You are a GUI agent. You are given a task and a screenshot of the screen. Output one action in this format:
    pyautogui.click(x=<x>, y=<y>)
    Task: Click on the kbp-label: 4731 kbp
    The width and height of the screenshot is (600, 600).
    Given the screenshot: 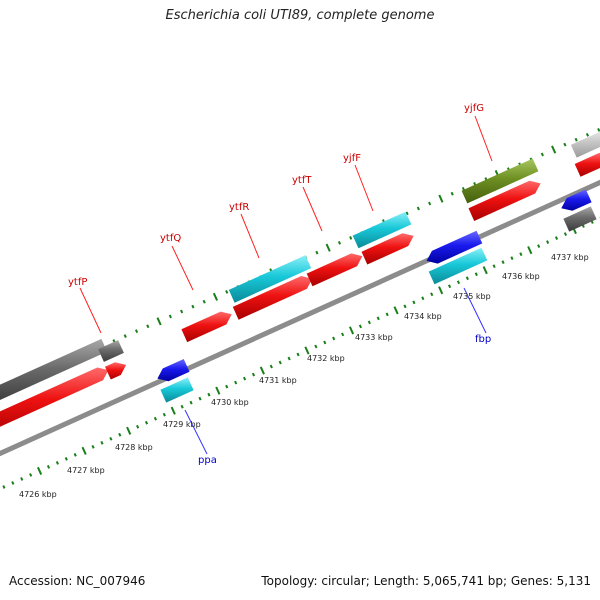 What is the action you would take?
    pyautogui.click(x=278, y=380)
    